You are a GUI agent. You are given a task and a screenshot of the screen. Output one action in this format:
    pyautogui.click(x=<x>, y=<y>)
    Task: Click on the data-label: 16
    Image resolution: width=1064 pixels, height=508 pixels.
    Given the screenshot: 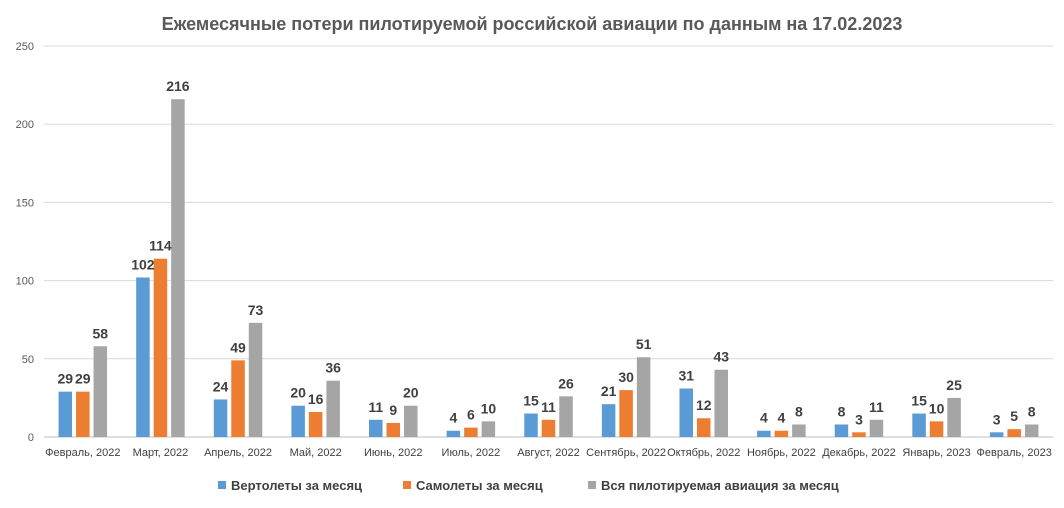 What is the action you would take?
    pyautogui.click(x=316, y=399)
    